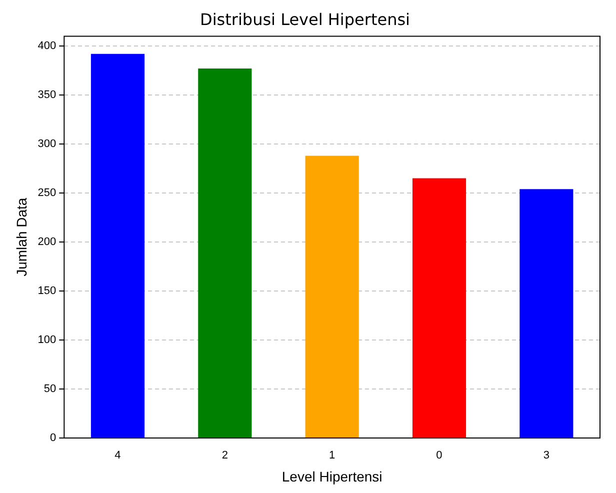  Describe the element at coordinates (47, 95) in the screenshot. I see `y-tick-label: 350` at that location.